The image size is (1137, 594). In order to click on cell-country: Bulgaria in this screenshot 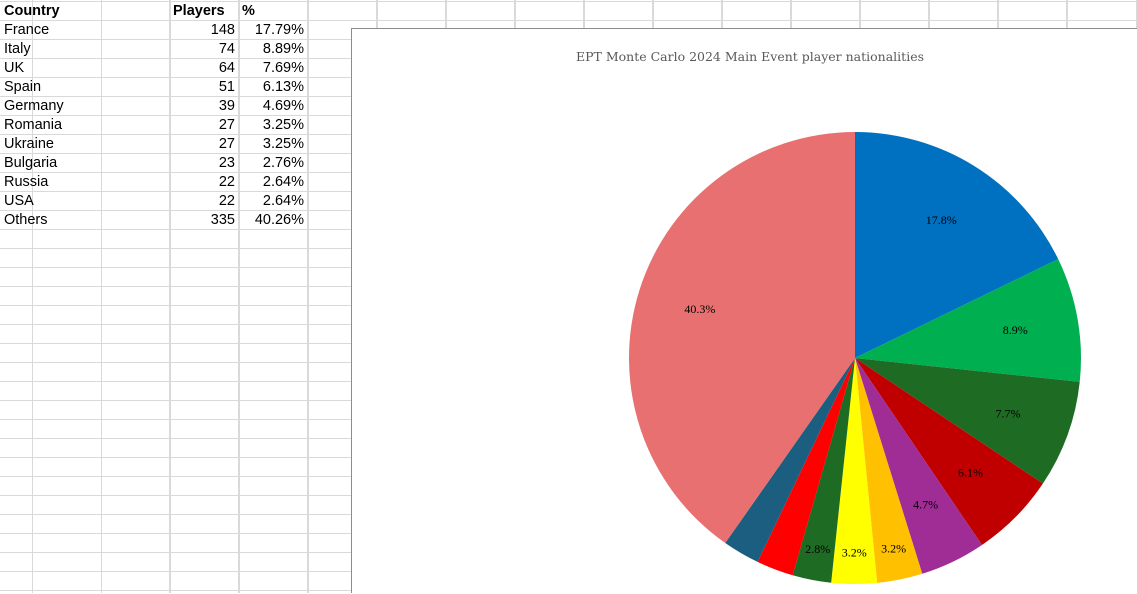, I will do `click(31, 163)`.